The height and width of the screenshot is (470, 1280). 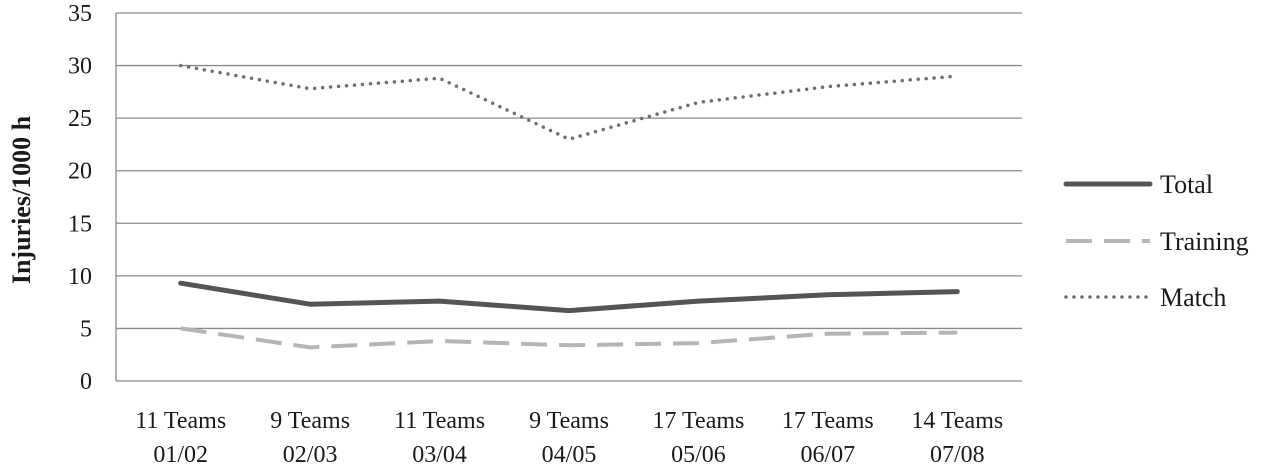 What do you see at coordinates (1156, 241) in the screenshot?
I see `legend: Total Training Match` at bounding box center [1156, 241].